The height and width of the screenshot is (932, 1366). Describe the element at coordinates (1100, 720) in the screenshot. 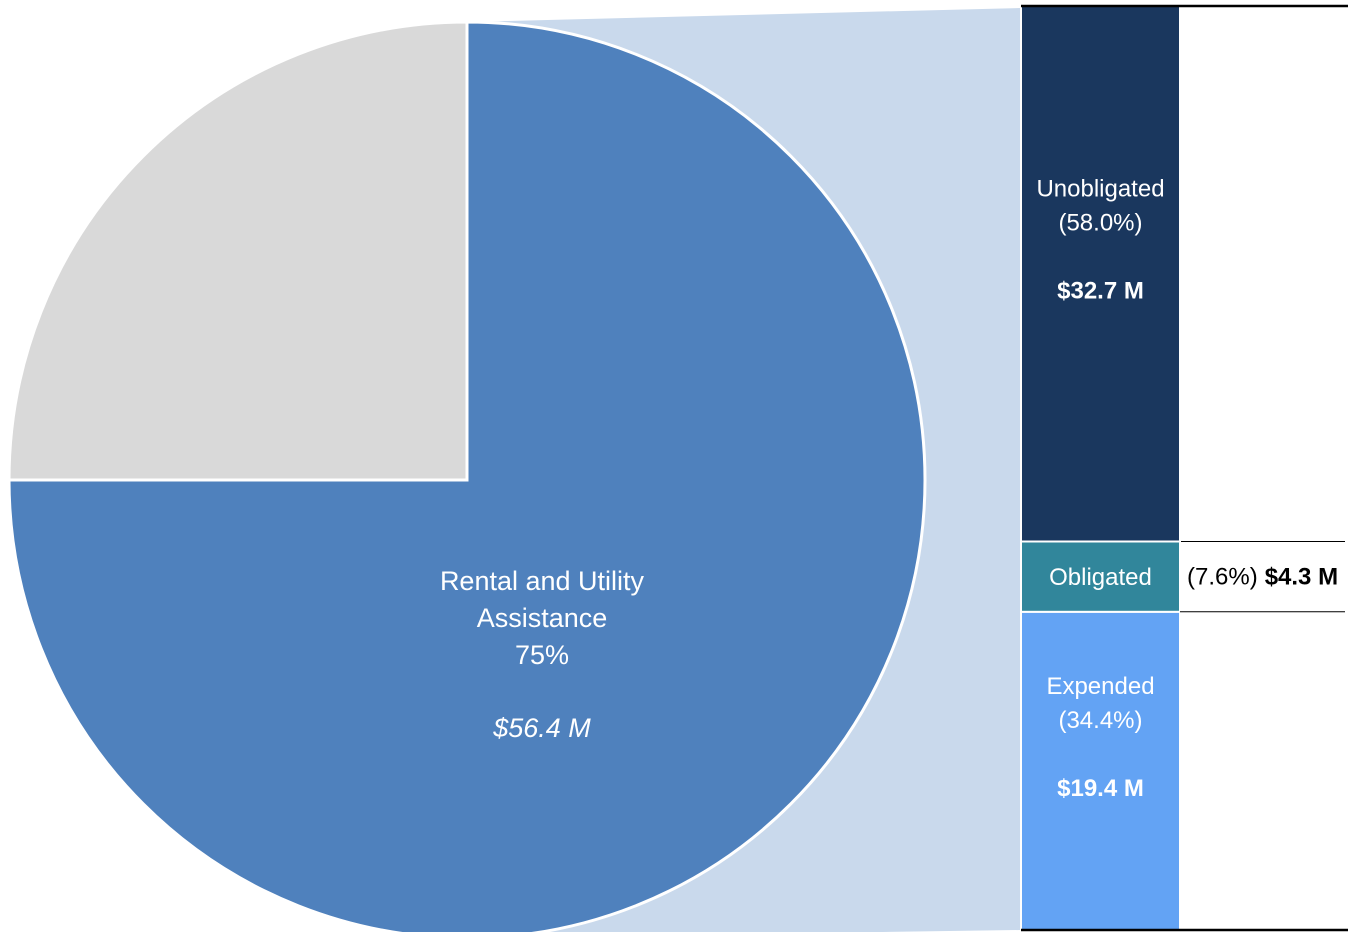

I see `segment-percent: (34.4%)` at that location.